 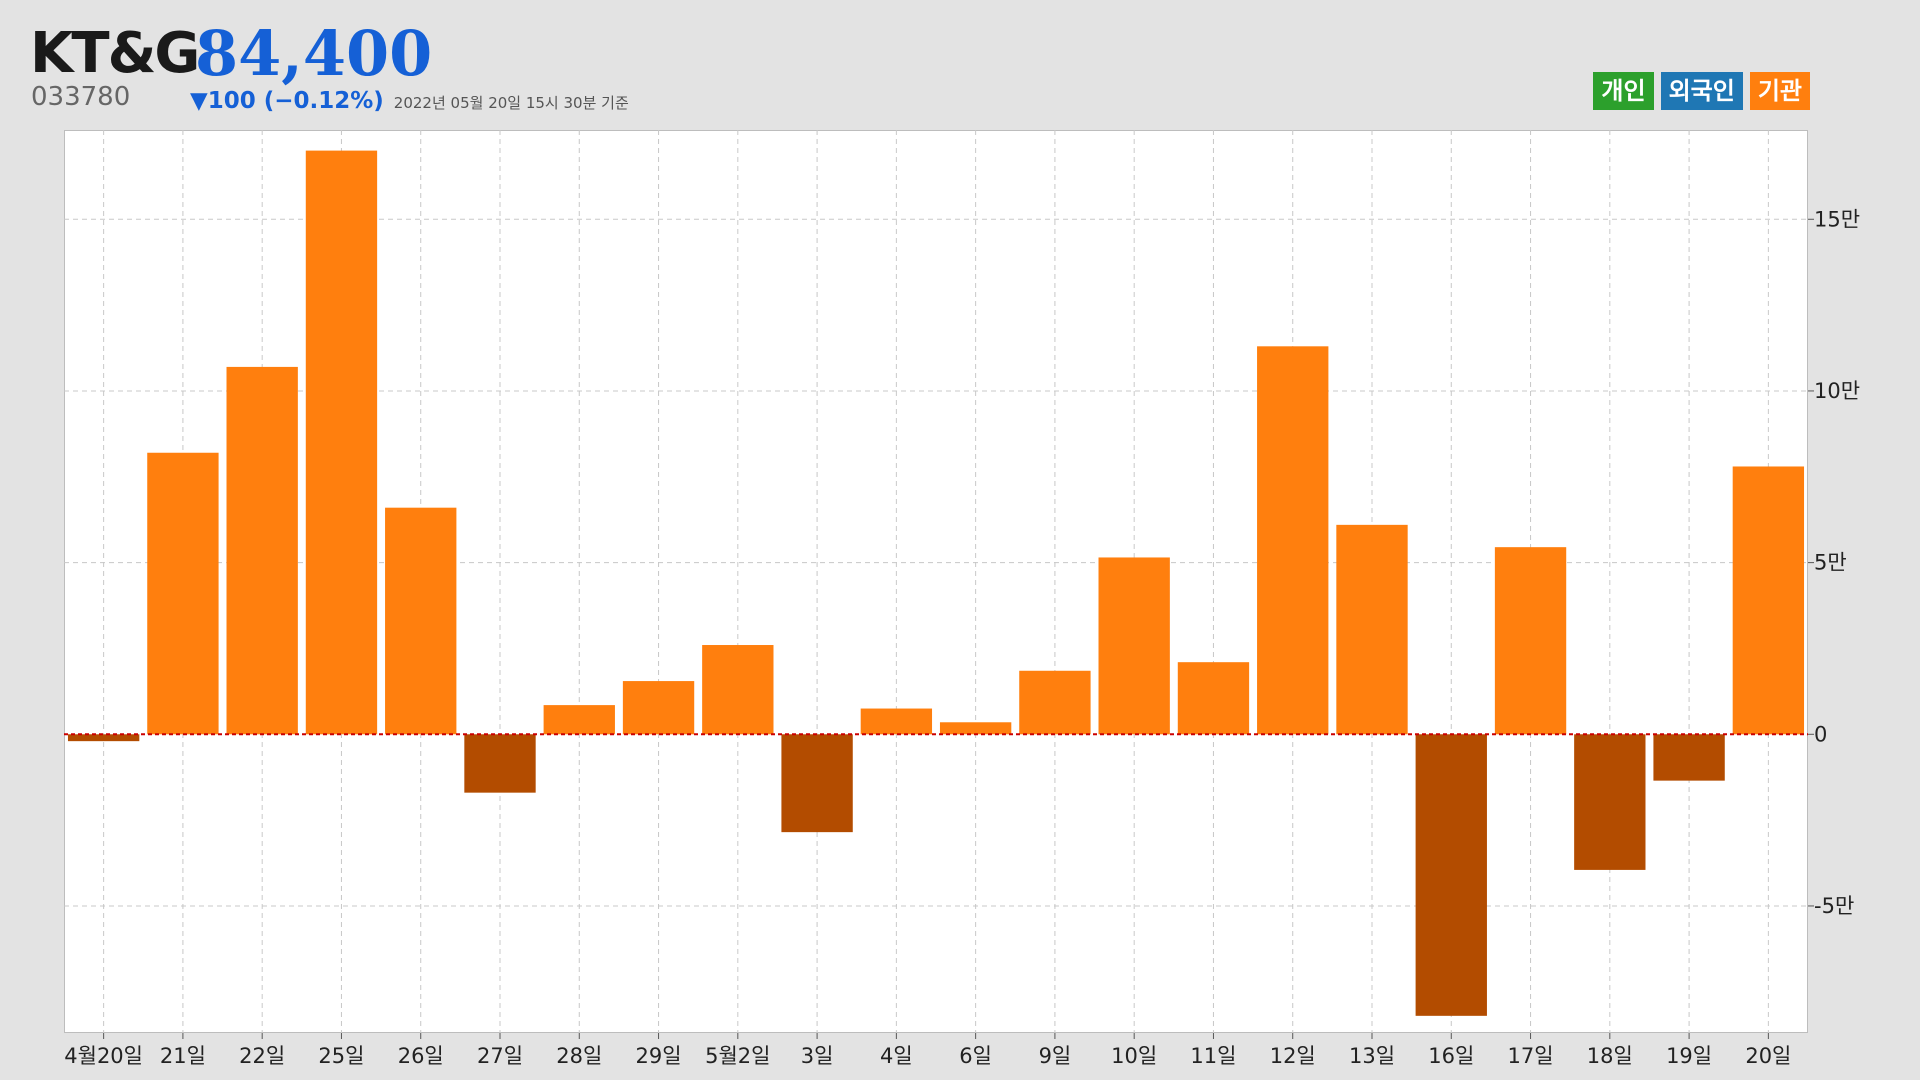 What do you see at coordinates (1837, 219) in the screenshot?
I see `y-tick-label: 15만` at bounding box center [1837, 219].